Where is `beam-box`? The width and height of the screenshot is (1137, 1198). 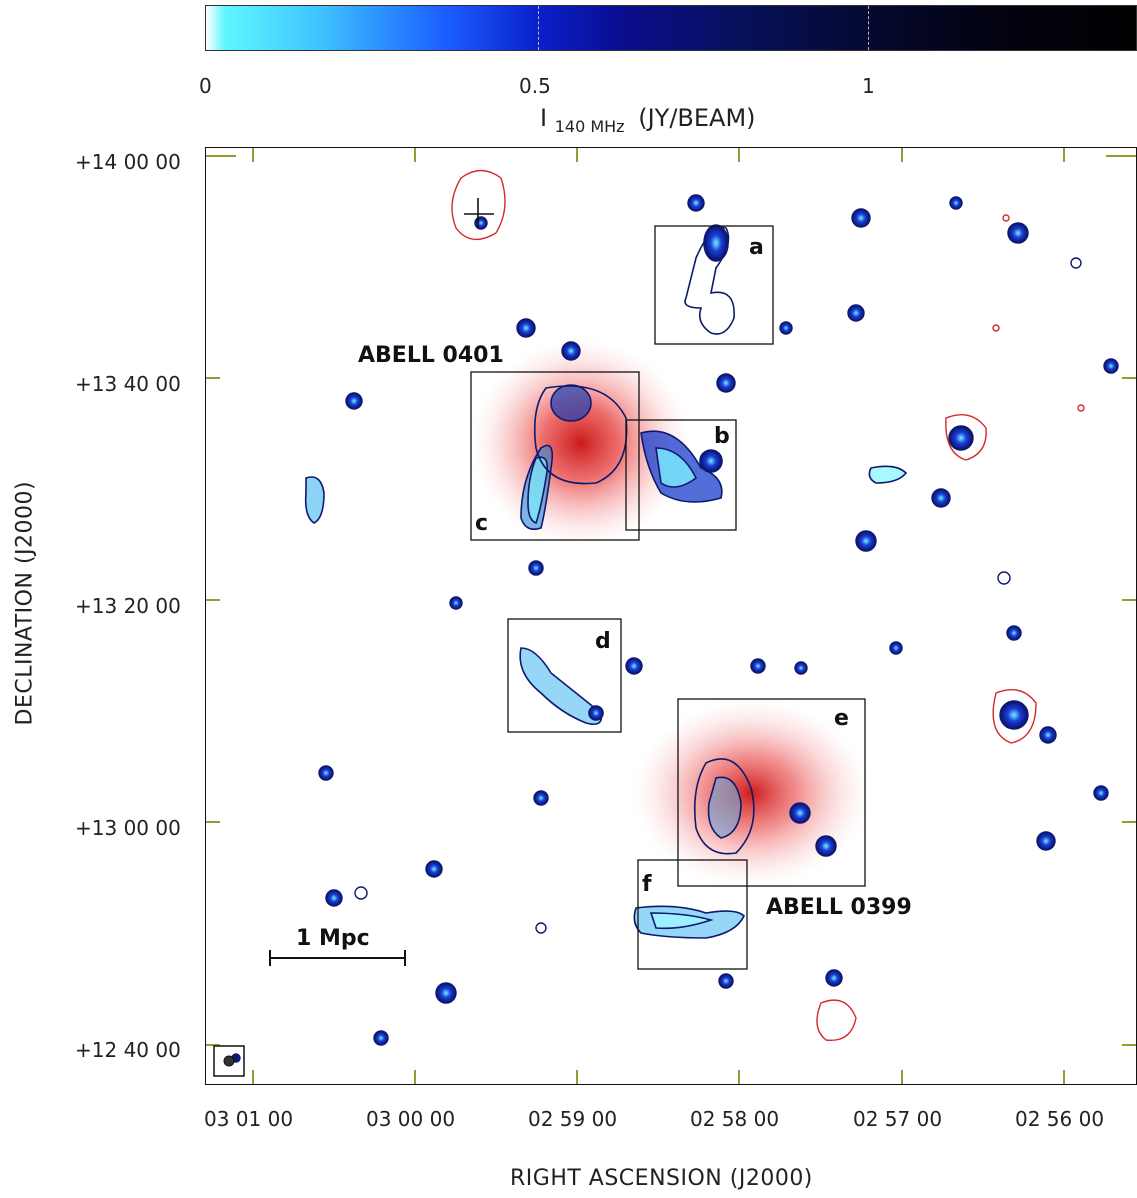
beam-box is located at coordinates (229, 1061).